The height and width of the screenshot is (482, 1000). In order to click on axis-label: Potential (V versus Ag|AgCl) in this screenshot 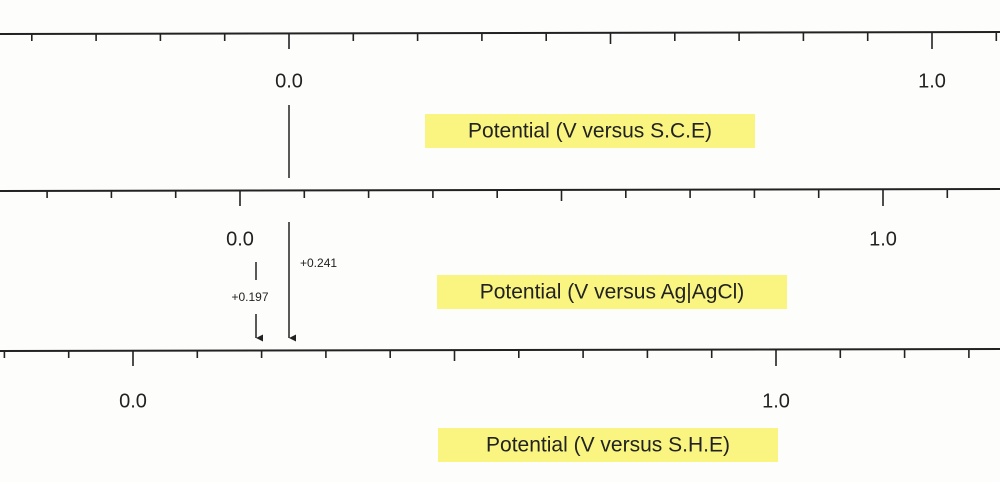, I will do `click(612, 292)`.